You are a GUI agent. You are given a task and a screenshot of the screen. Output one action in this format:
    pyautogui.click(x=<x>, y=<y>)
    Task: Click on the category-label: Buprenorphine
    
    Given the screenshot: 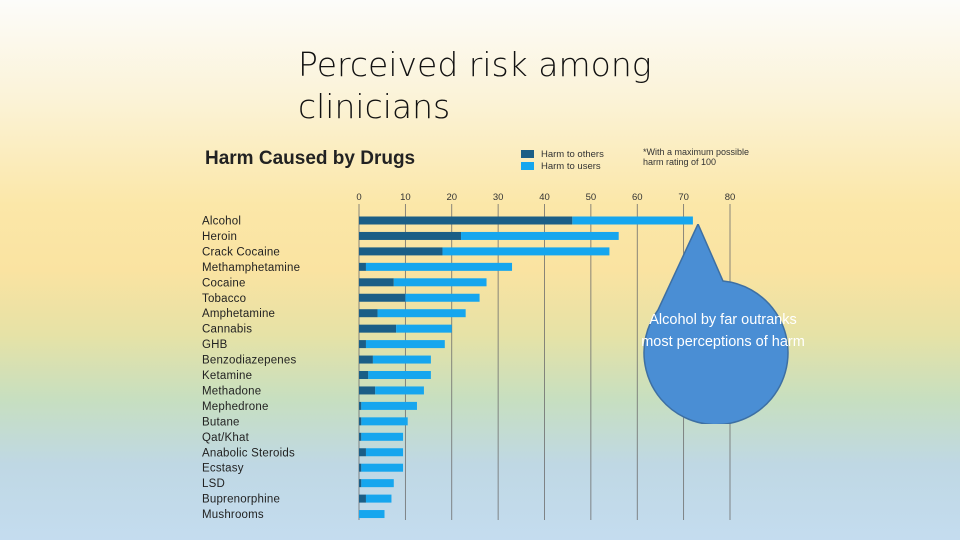 What is the action you would take?
    pyautogui.click(x=241, y=500)
    